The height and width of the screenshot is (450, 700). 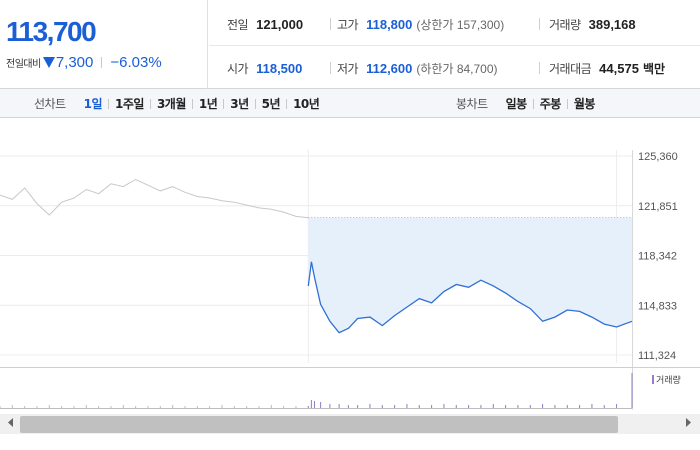 What do you see at coordinates (619, 68) in the screenshot?
I see `stat-value: 44,575` at bounding box center [619, 68].